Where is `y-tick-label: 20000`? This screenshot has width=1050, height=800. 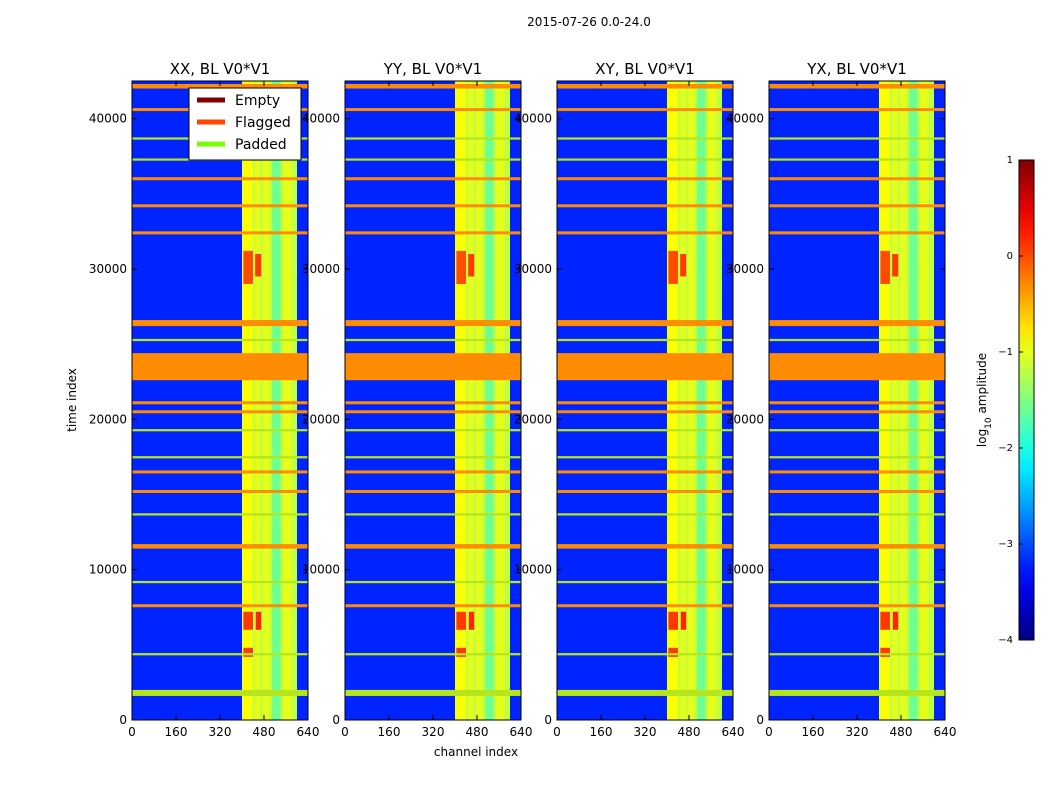 y-tick-label: 20000 is located at coordinates (108, 419).